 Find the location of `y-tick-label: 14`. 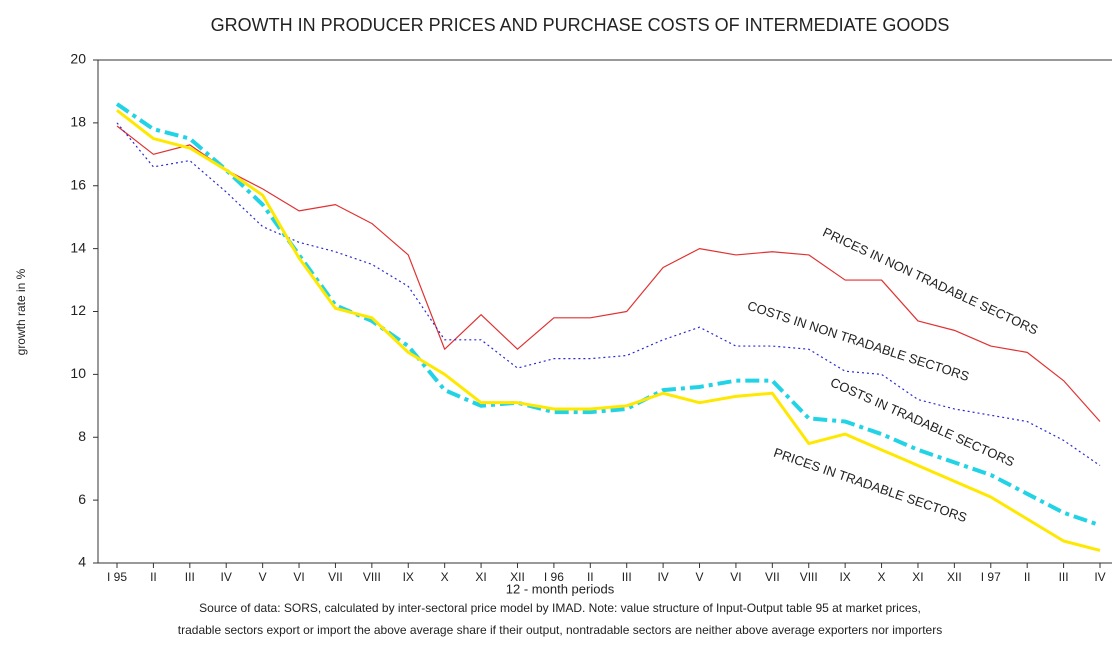

y-tick-label: 14 is located at coordinates (78, 247).